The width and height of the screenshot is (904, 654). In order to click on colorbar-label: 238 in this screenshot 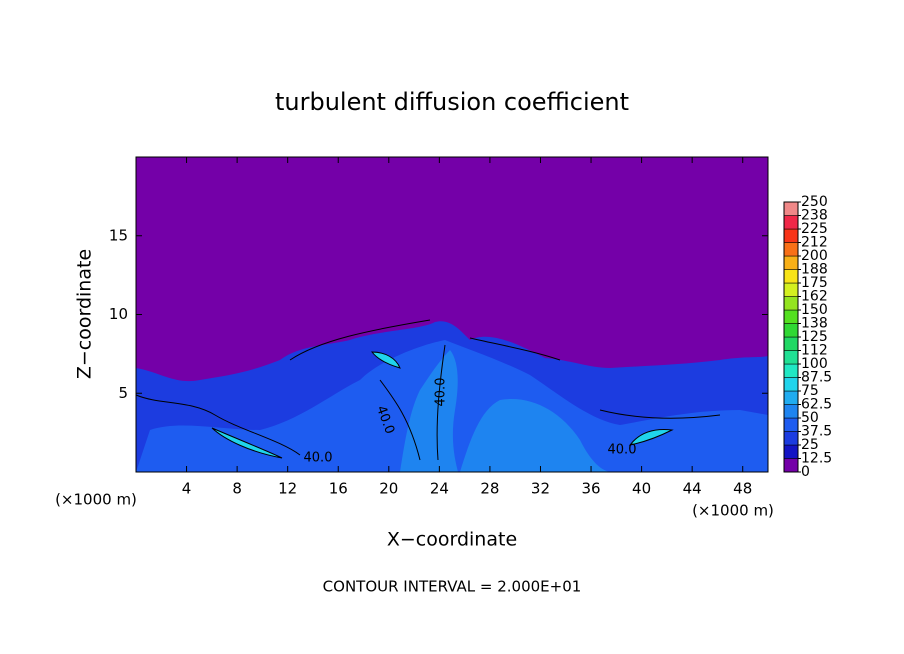, I will do `click(814, 216)`.